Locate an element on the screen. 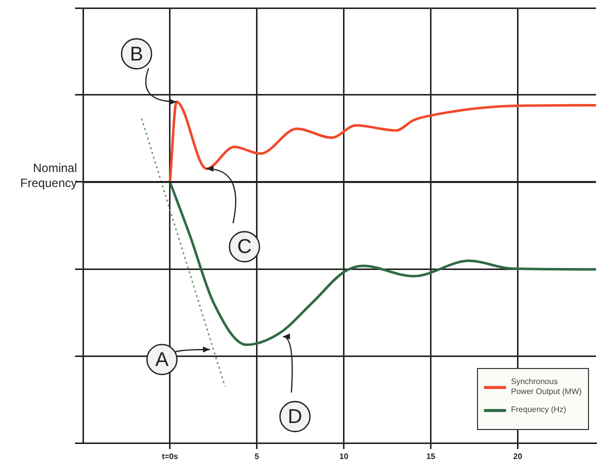 Image resolution: width=597 pixels, height=474 pixels. annotation: B is located at coordinates (137, 54).